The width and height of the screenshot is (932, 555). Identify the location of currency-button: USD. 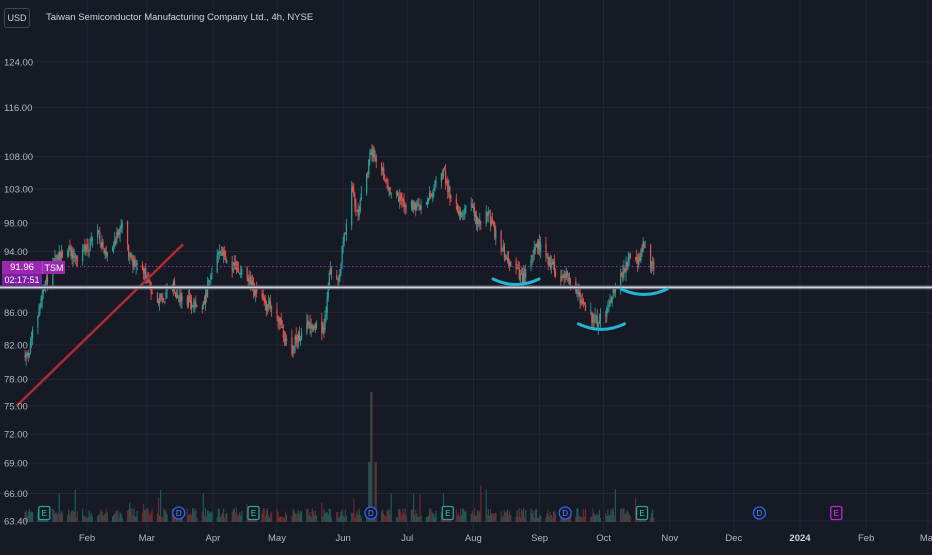
(17, 18).